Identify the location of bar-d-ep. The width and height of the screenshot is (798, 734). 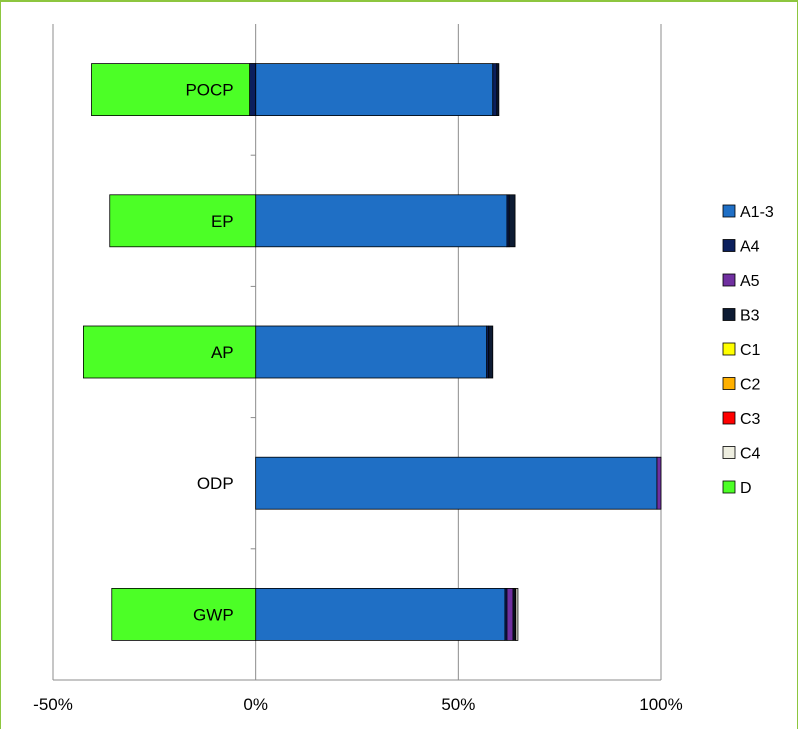
(183, 221).